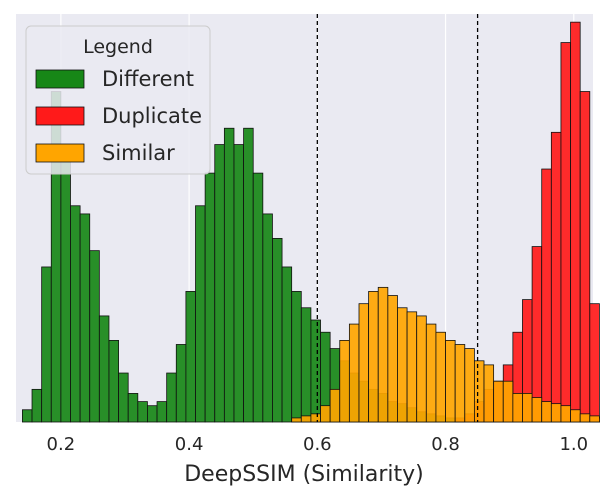 This screenshot has width=600, height=500. Describe the element at coordinates (304, 474) in the screenshot. I see `x-axis-label: DeepSSIM (Similarity)` at that location.